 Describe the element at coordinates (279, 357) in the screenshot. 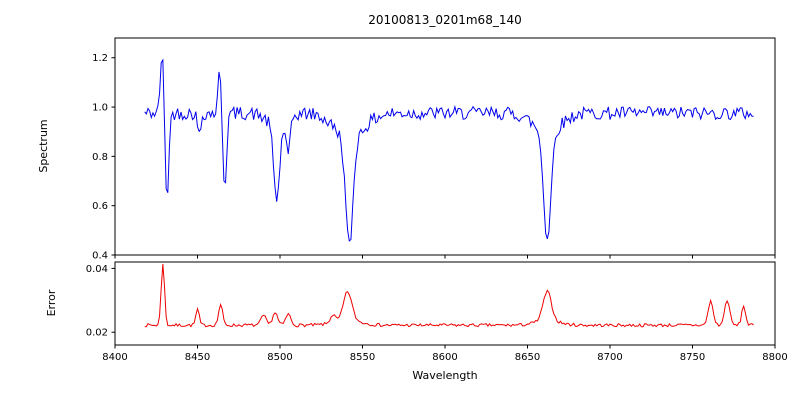

I see `x-tick-label: 8500` at that location.